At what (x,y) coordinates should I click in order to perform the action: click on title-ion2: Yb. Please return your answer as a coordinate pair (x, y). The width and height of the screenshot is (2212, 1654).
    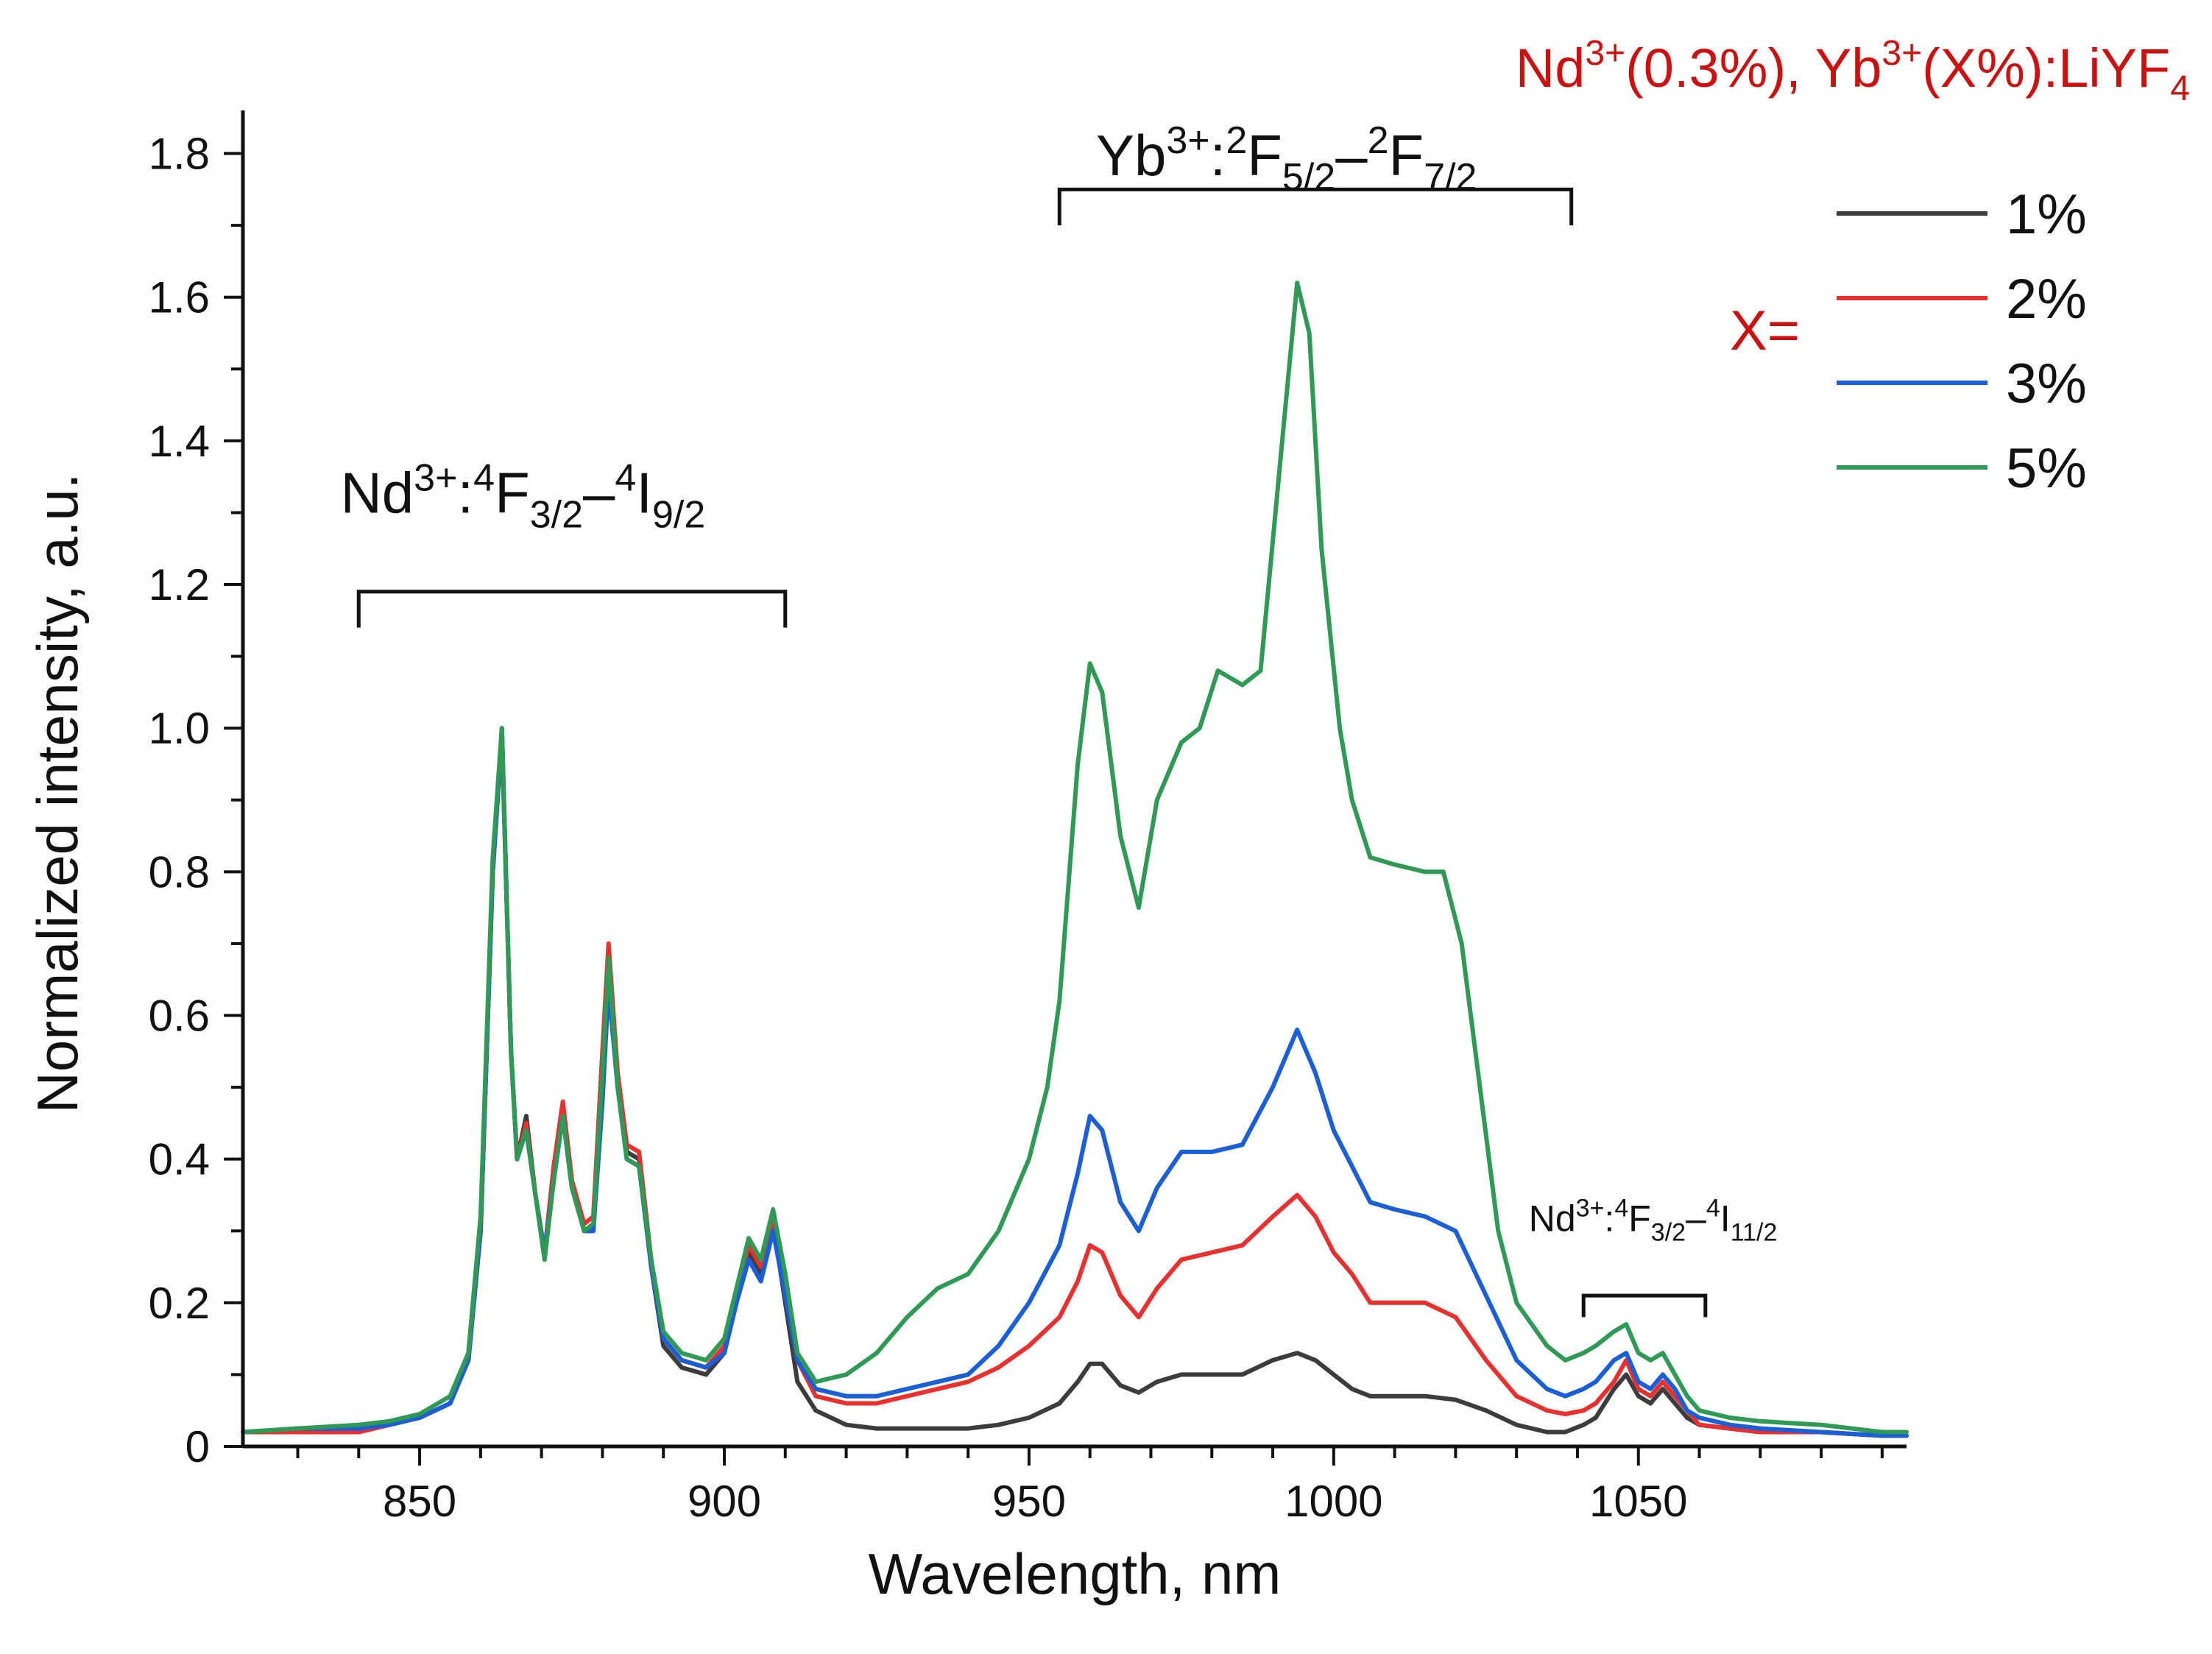
    Looking at the image, I should click on (1848, 68).